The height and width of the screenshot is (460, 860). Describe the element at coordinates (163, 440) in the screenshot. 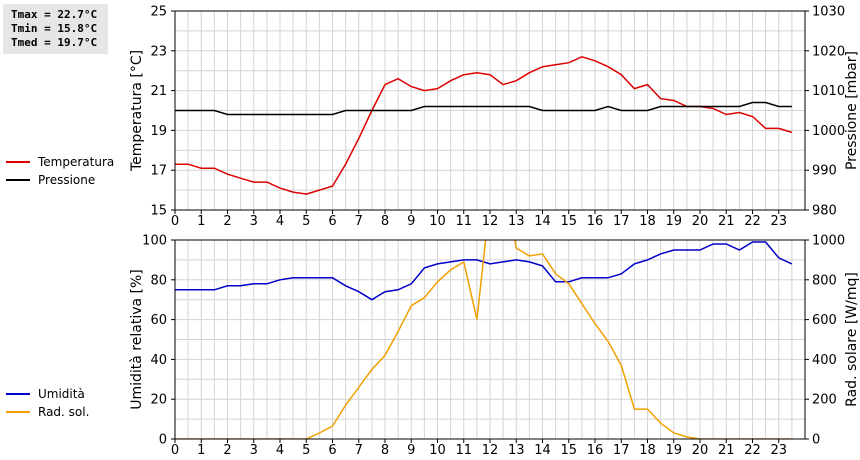

I see `y-tick-label: 0` at that location.